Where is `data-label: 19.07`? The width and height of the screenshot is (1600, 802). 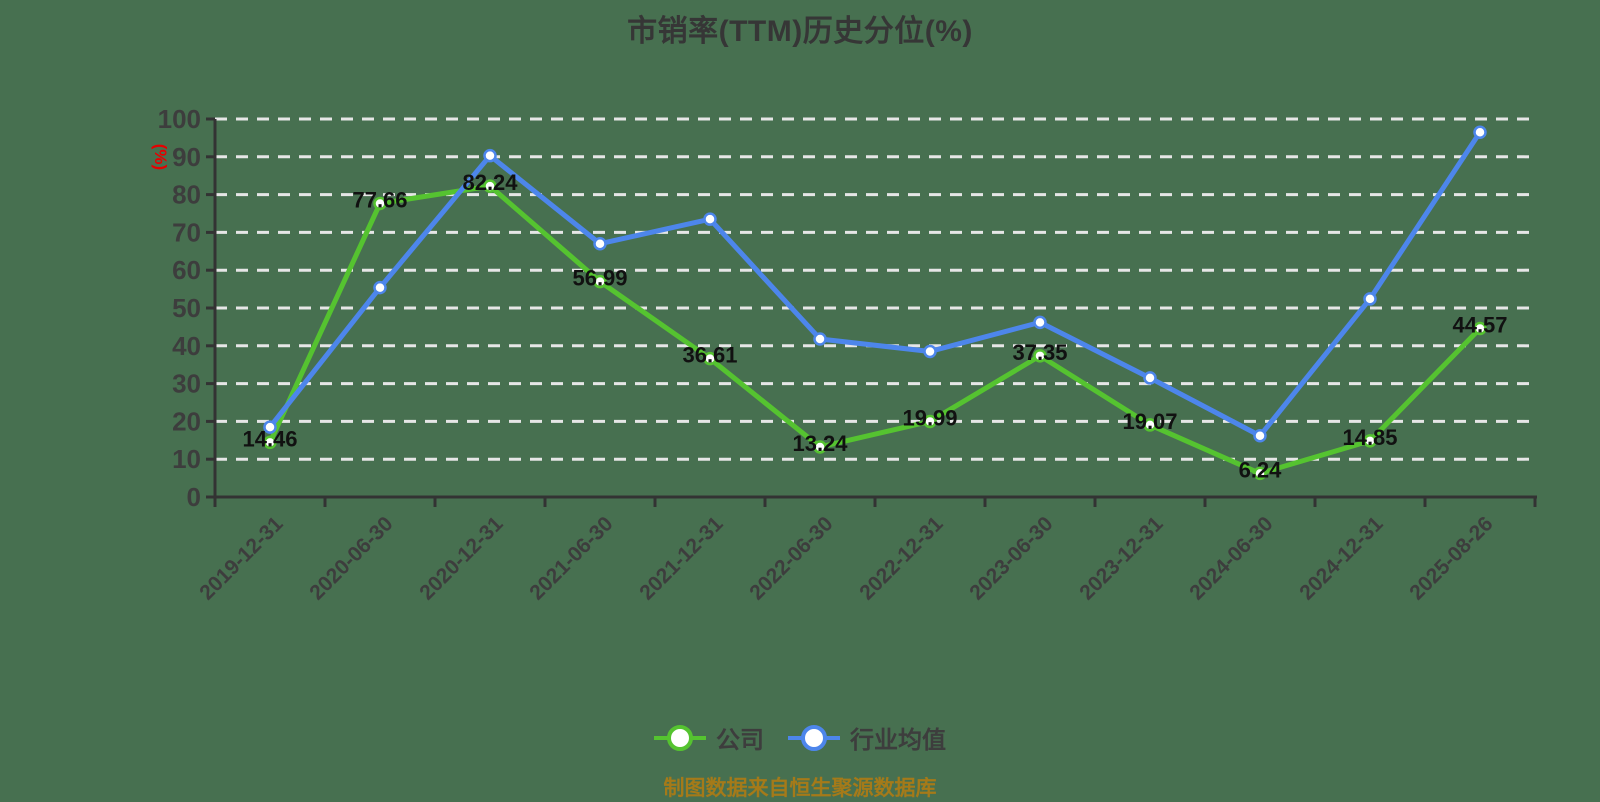
data-label: 19.07 is located at coordinates (1149, 421).